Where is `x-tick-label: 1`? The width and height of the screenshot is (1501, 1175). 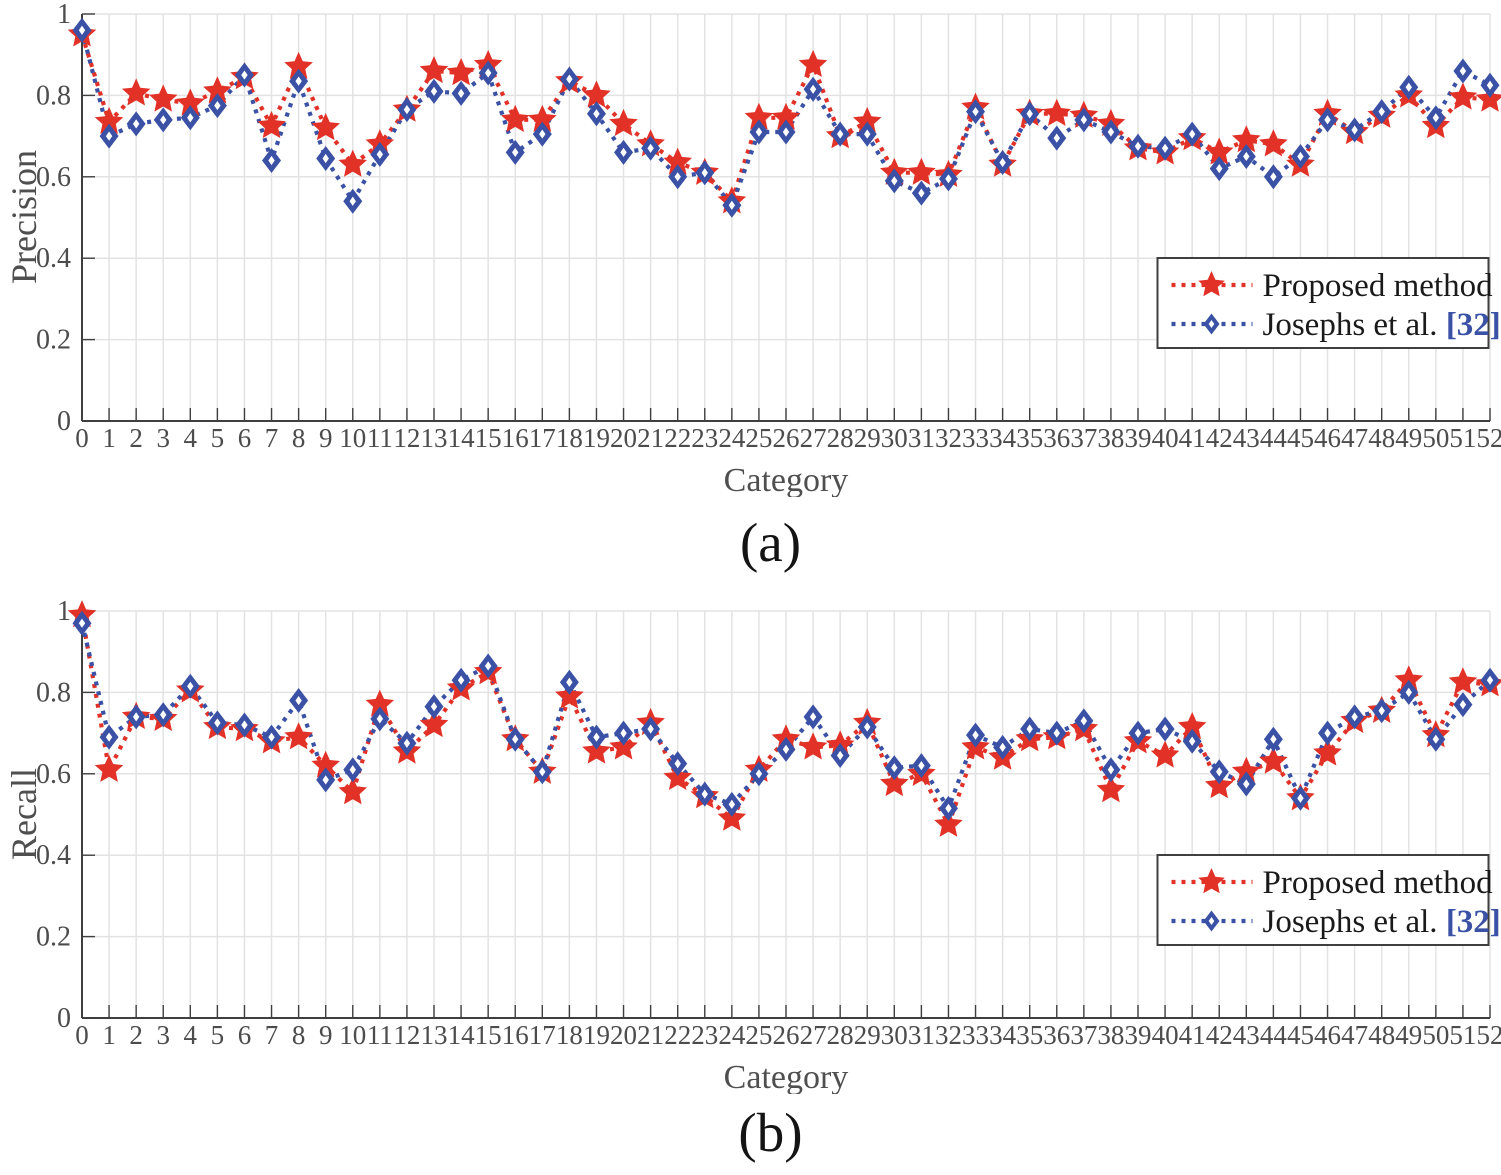
x-tick-label: 1 is located at coordinates (109, 1035).